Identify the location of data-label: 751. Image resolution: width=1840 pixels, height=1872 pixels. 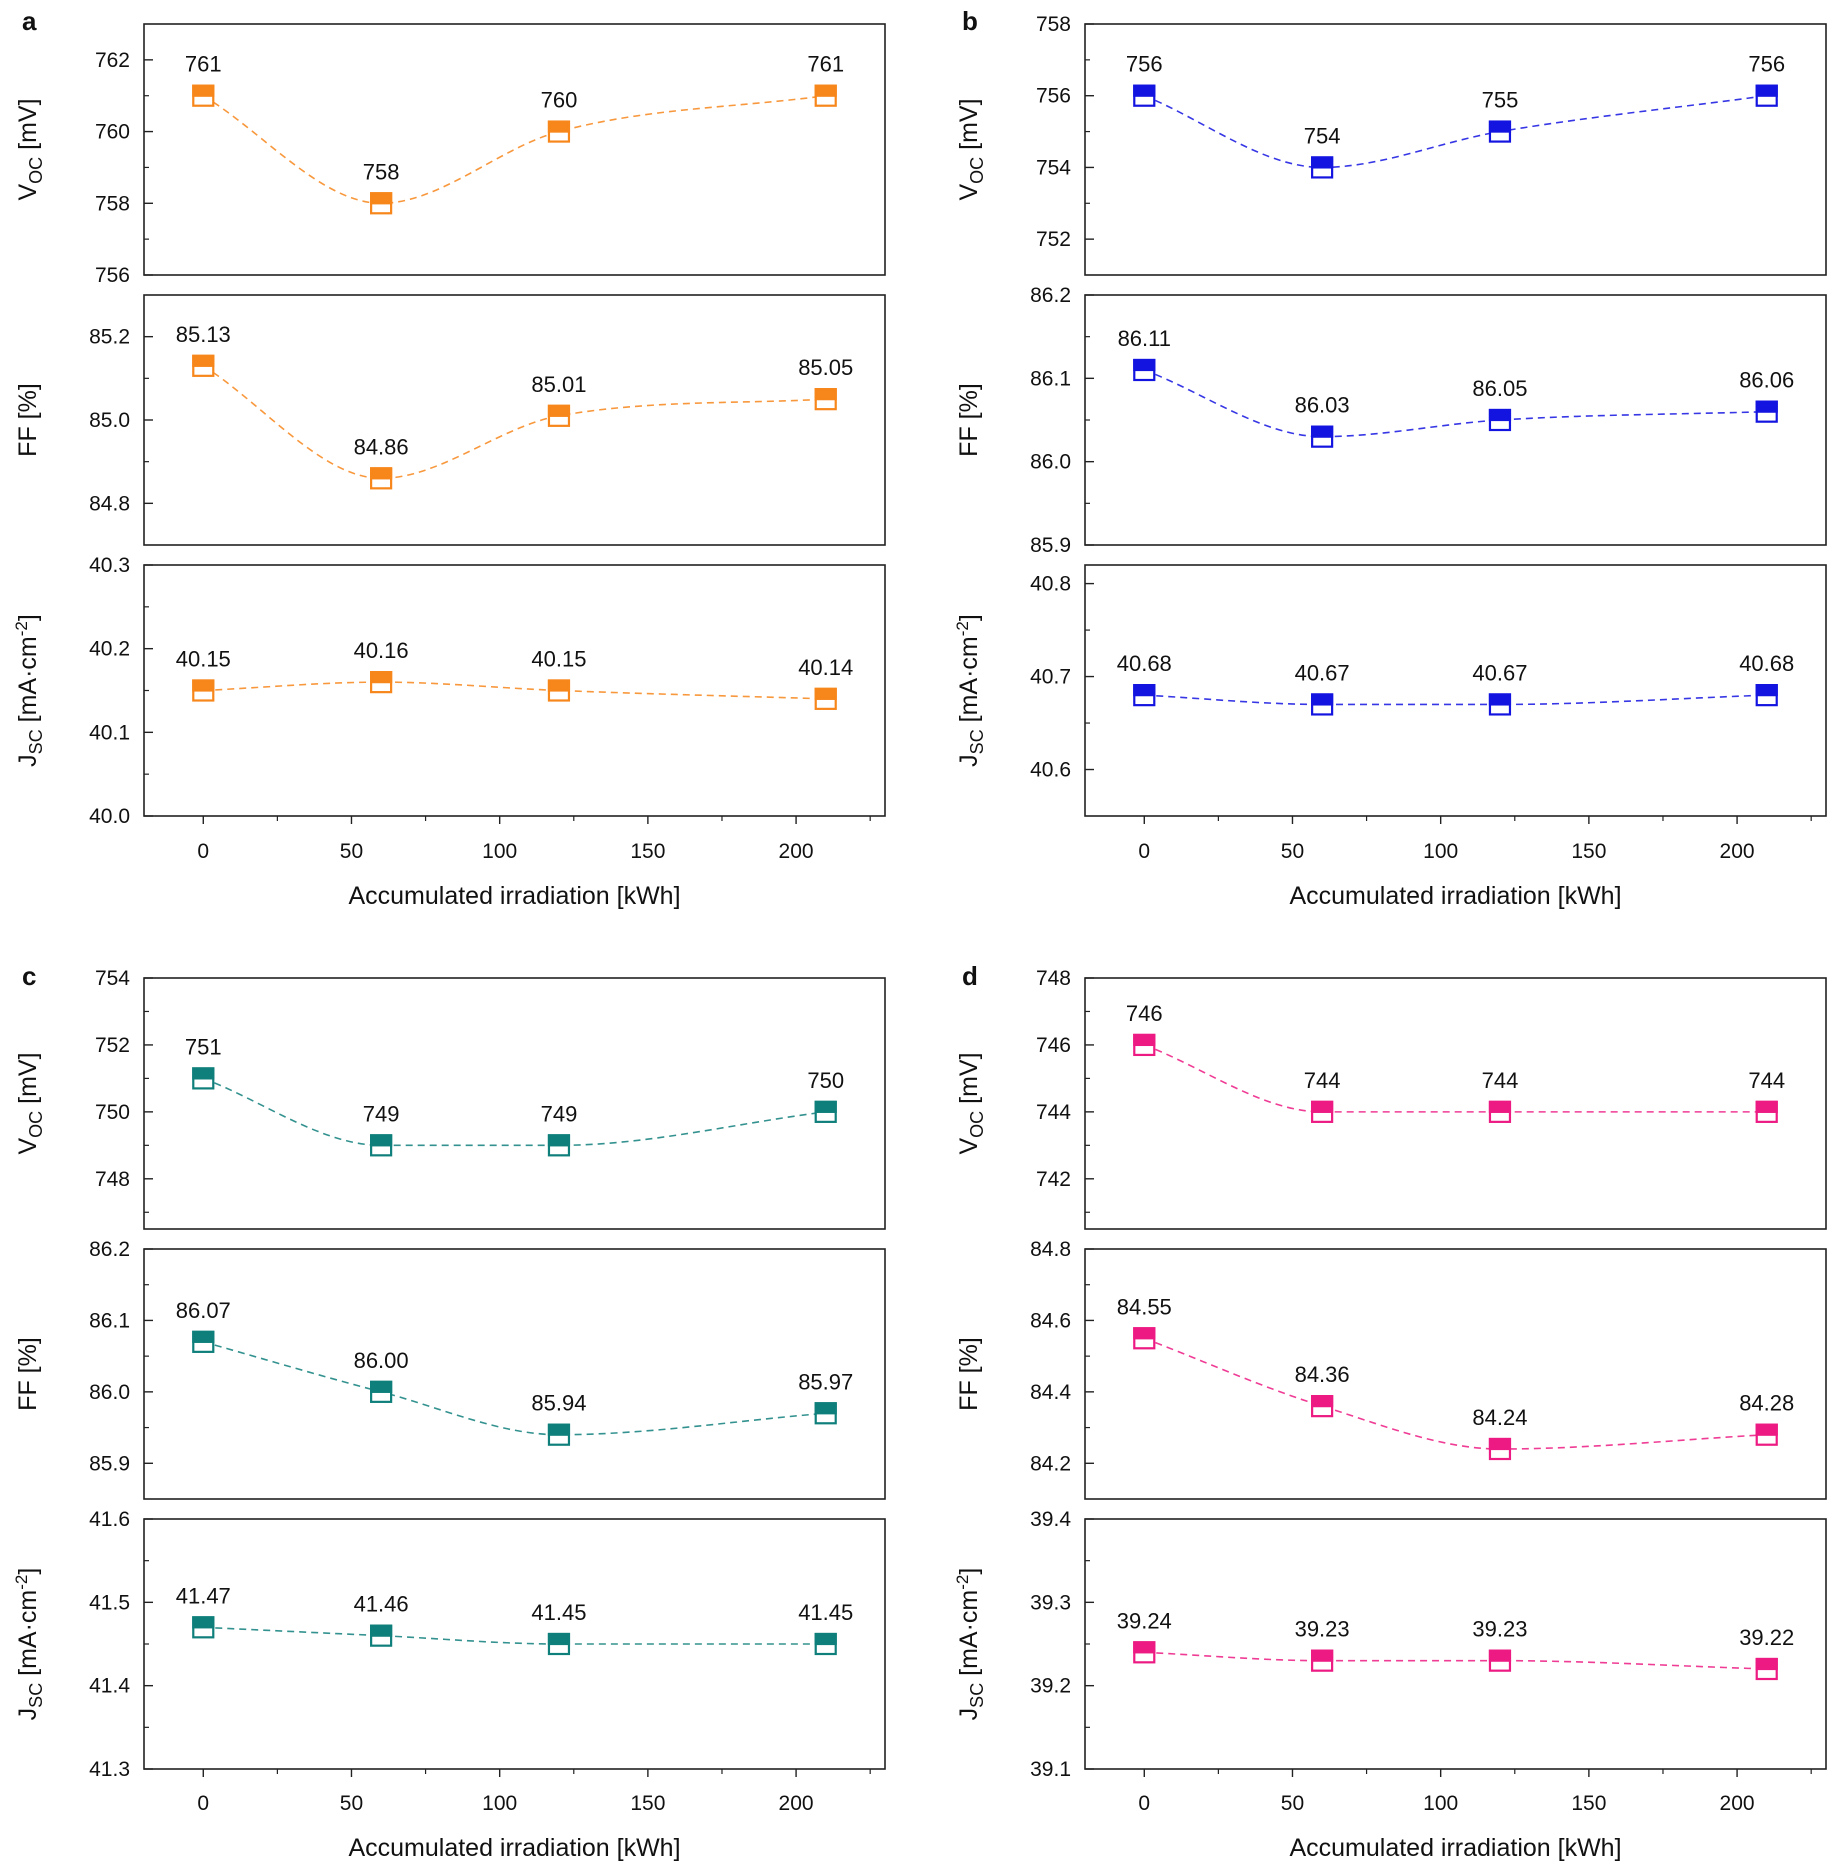
(203, 1046).